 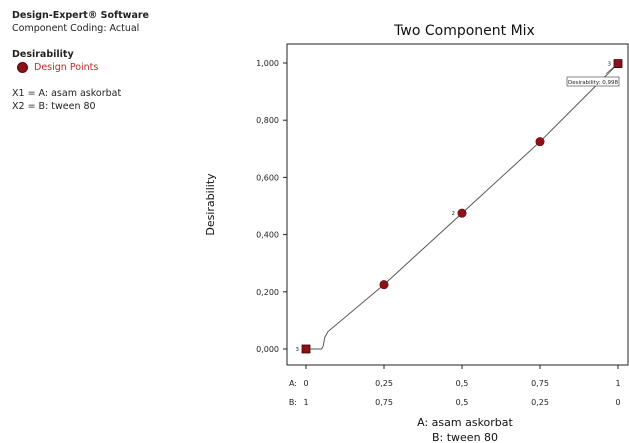 What do you see at coordinates (384, 402) in the screenshot?
I see `x-tick-label-b: 0,75` at bounding box center [384, 402].